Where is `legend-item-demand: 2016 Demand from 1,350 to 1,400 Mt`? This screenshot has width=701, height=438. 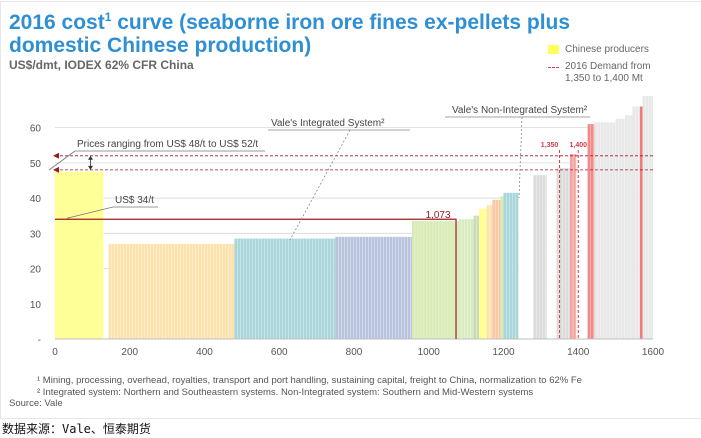
legend-item-demand: 2016 Demand from 1,350 to 1,400 Mt is located at coordinates (606, 73).